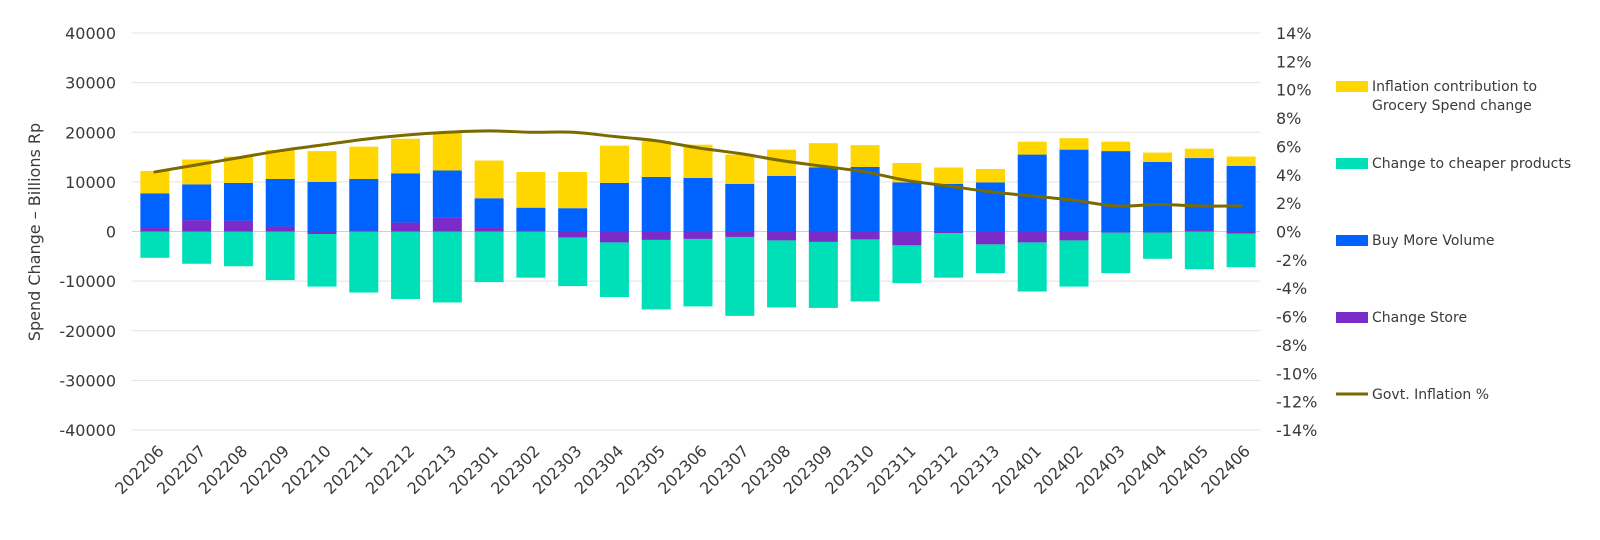  What do you see at coordinates (1291, 317) in the screenshot?
I see `y2-tick-label: -6%` at bounding box center [1291, 317].